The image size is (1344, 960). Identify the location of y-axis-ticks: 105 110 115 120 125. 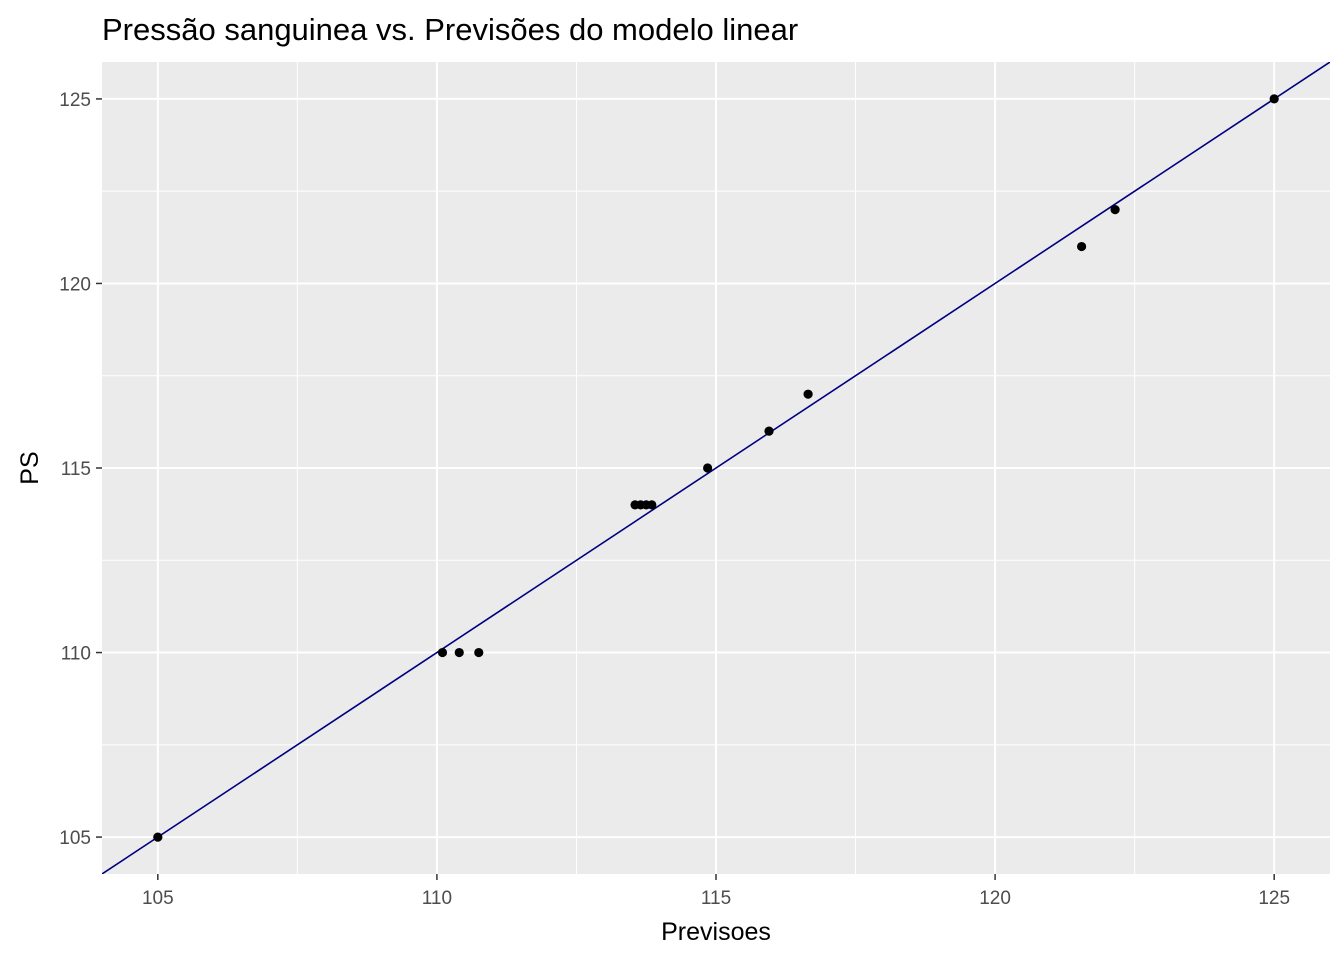
(80, 469).